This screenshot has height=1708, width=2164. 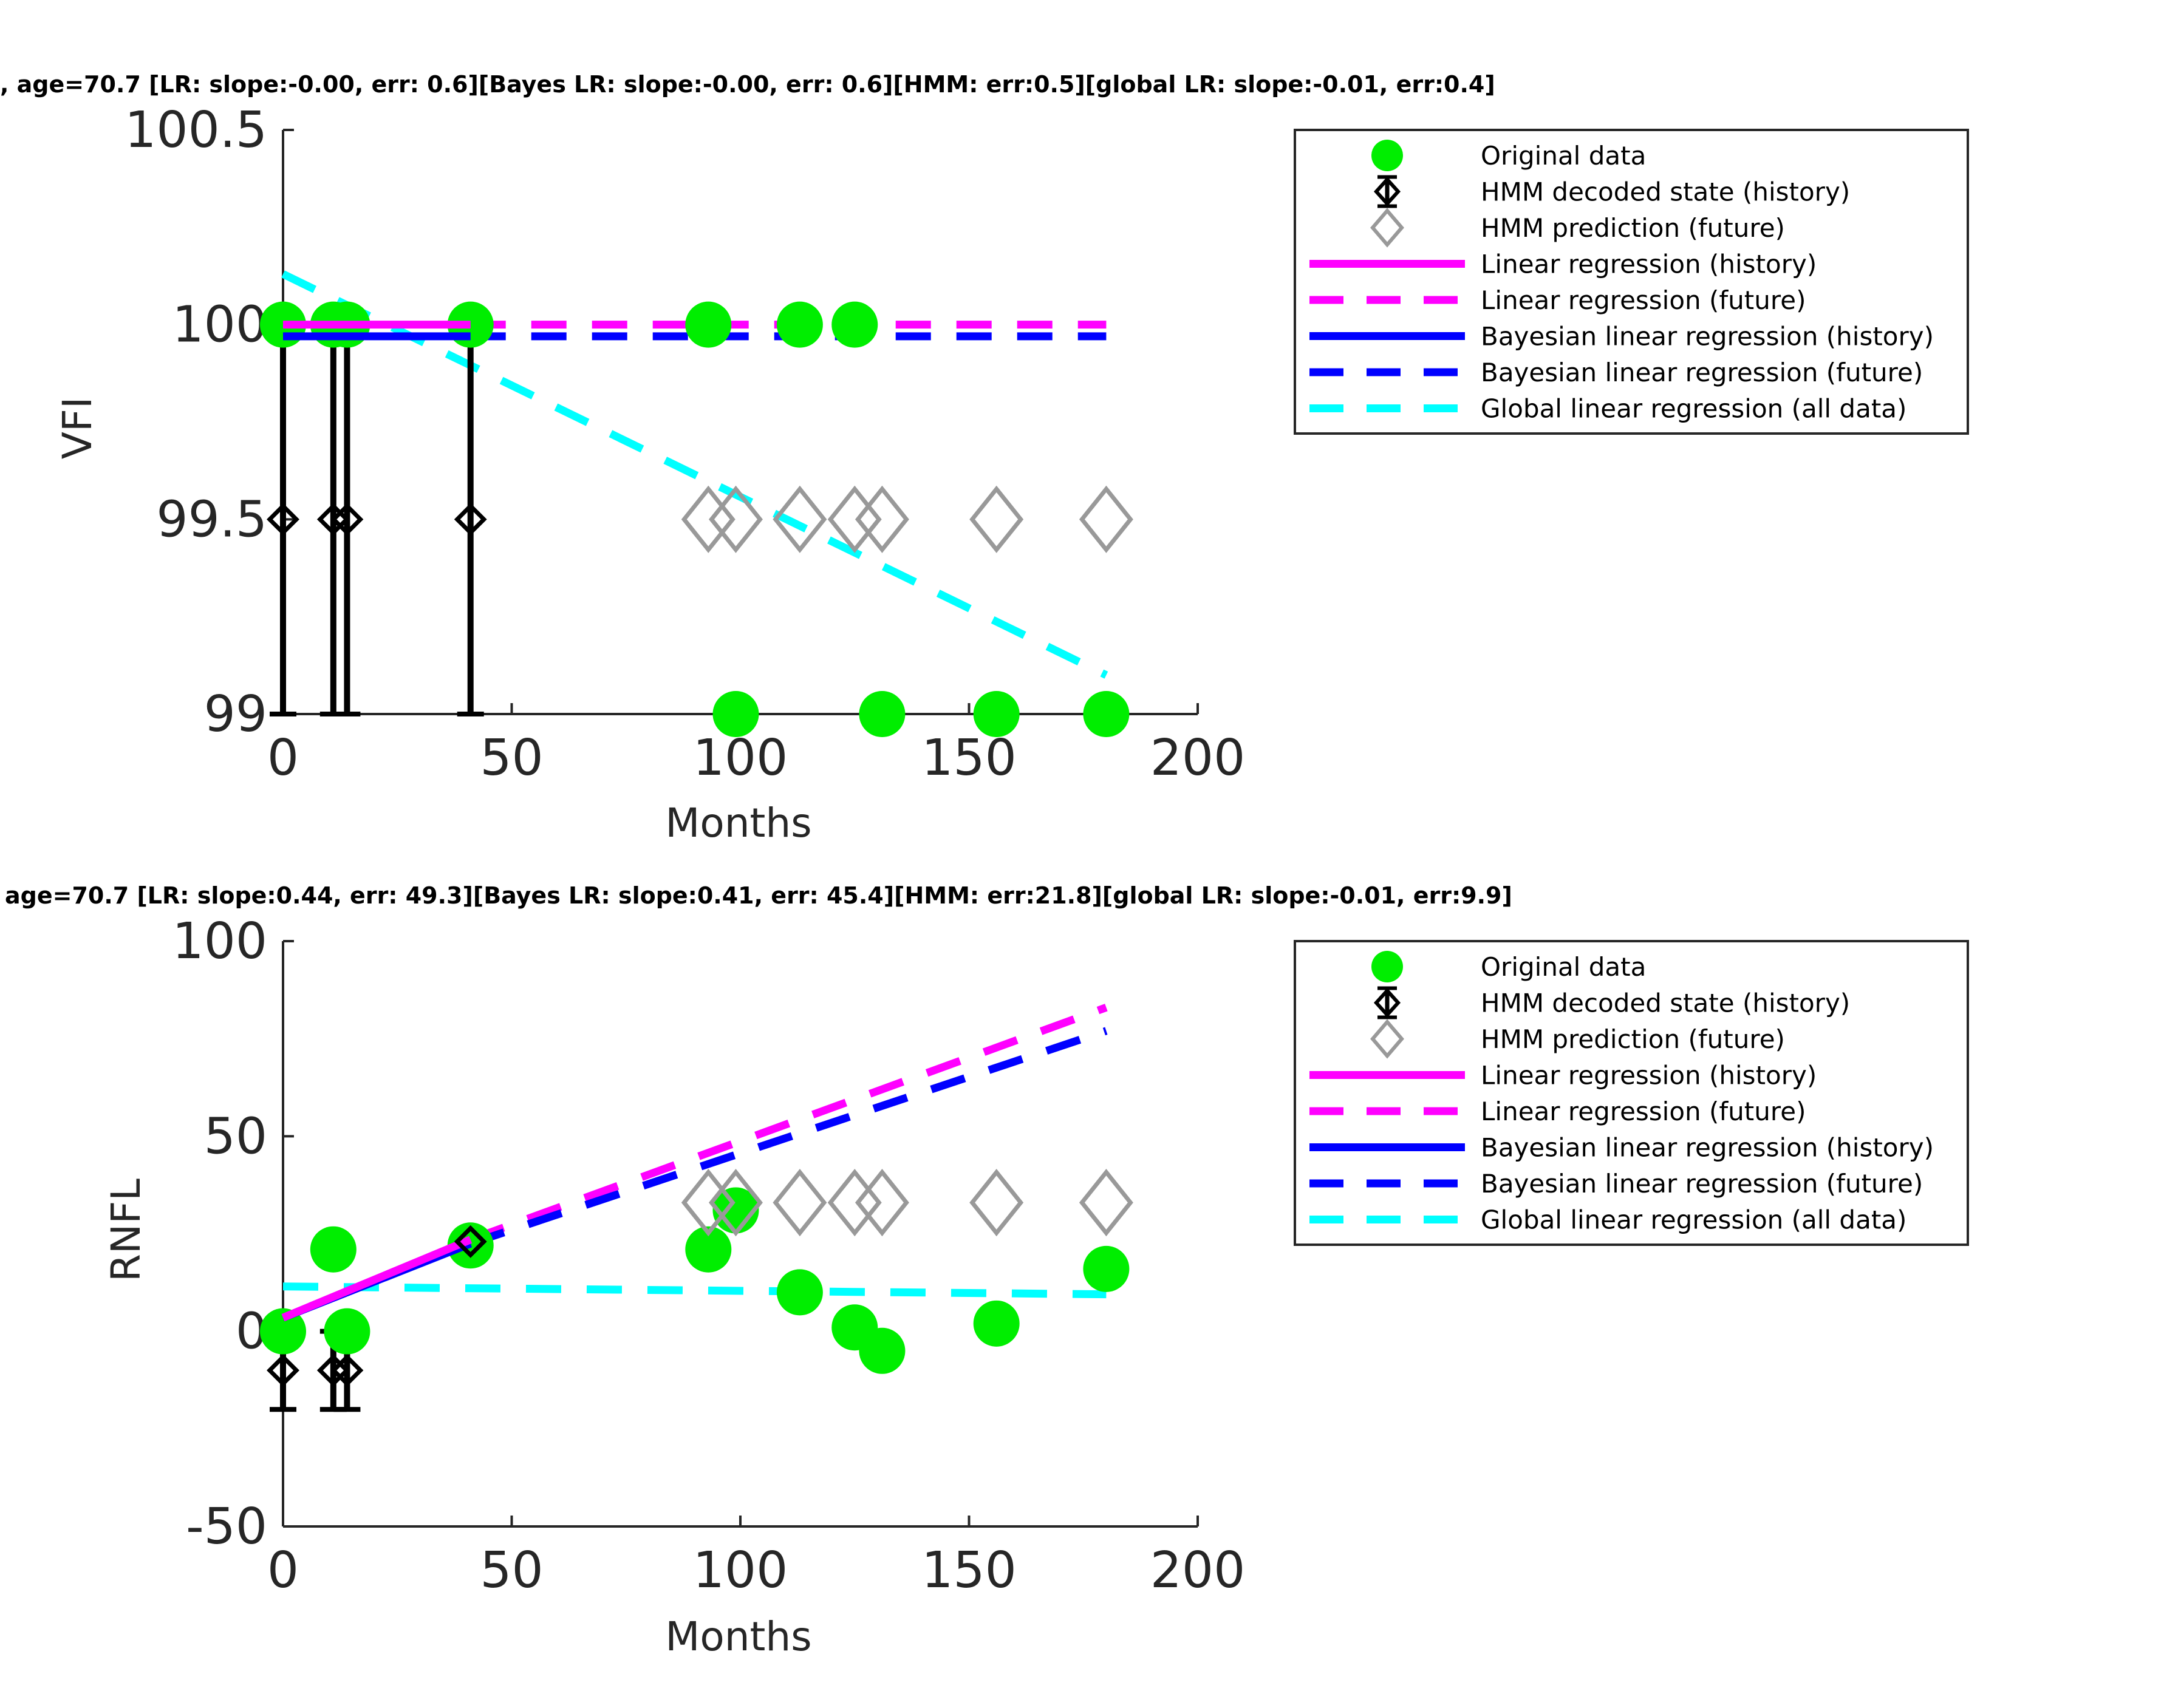 I want to click on vfi-legend-label: Linear regression (future), so click(x=1643, y=300).